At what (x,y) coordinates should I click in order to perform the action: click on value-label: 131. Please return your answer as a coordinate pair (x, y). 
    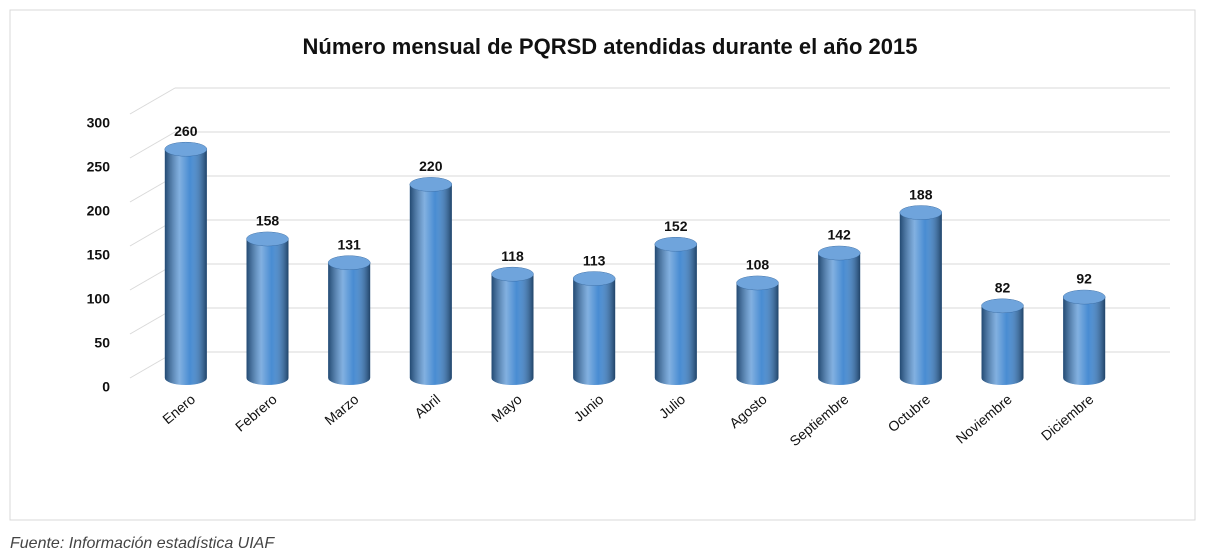
    Looking at the image, I should click on (349, 244).